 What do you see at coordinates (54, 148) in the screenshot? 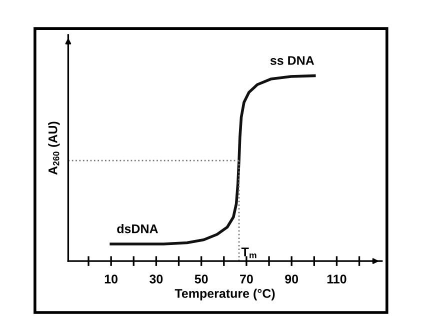
I see `y-axis-title: A$_{260}$ (AU)` at bounding box center [54, 148].